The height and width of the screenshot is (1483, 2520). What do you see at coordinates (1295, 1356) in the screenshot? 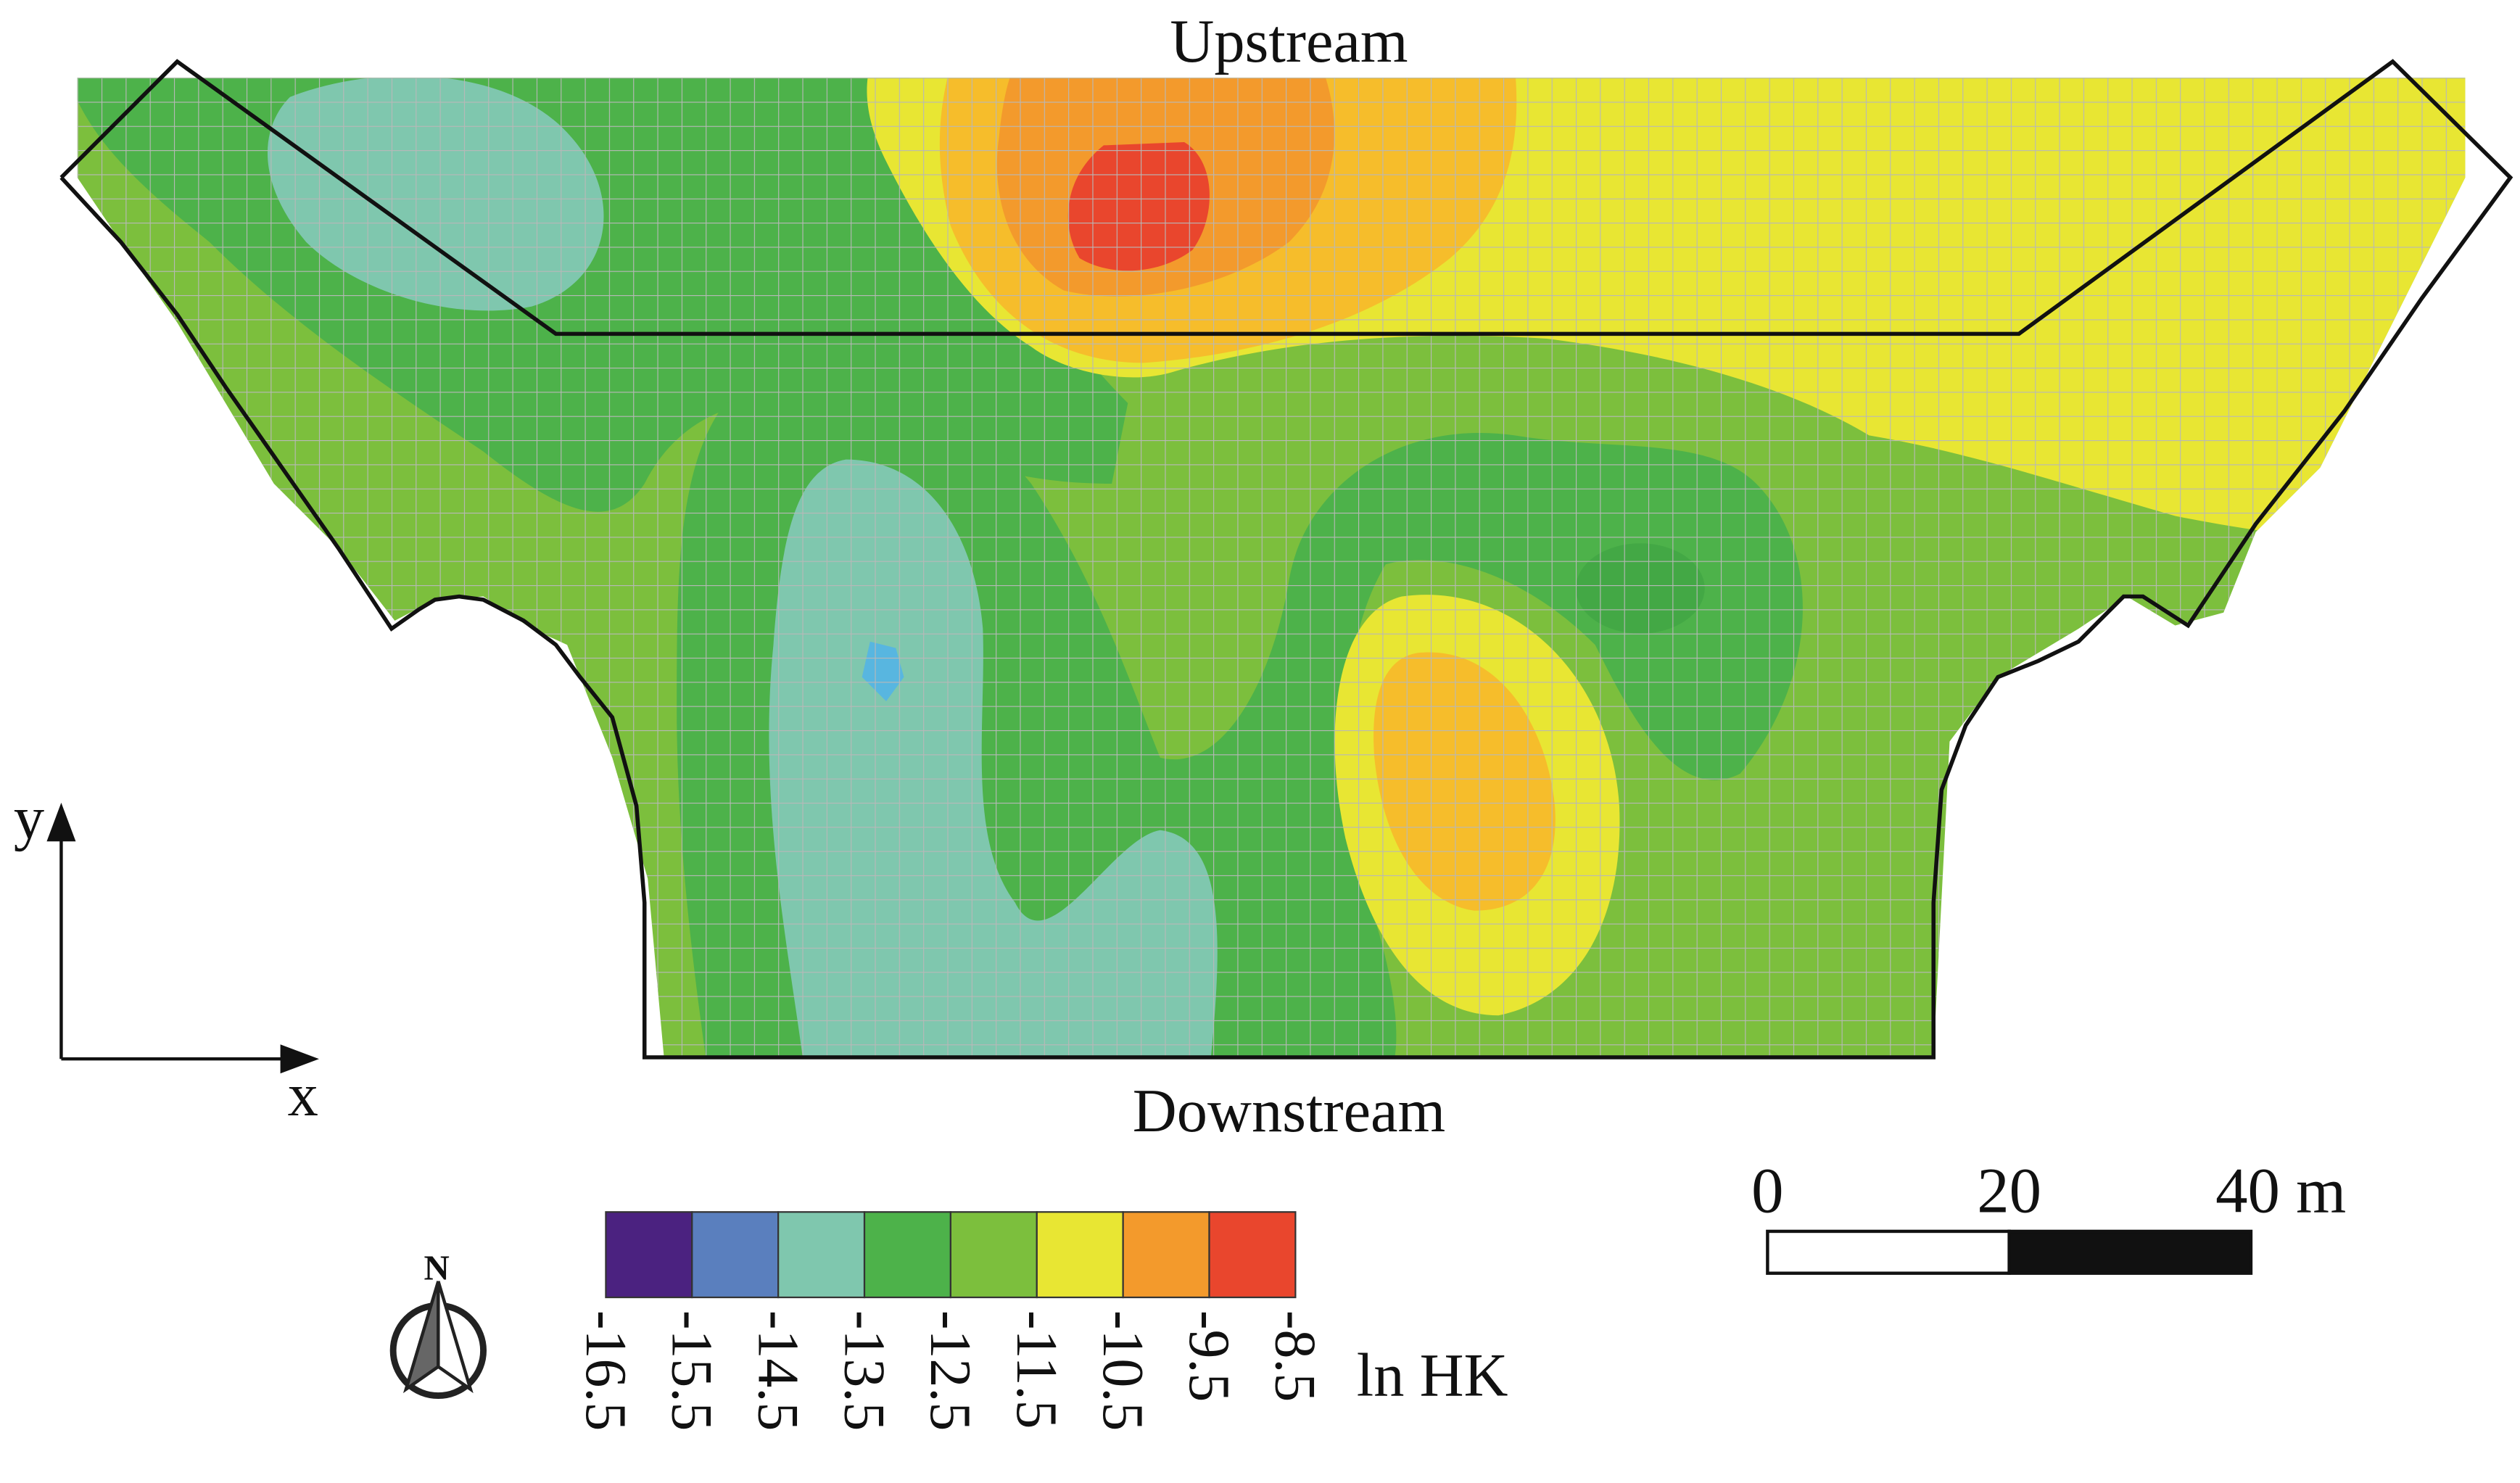
I see `legend-tick-label: -8.5` at bounding box center [1295, 1356].